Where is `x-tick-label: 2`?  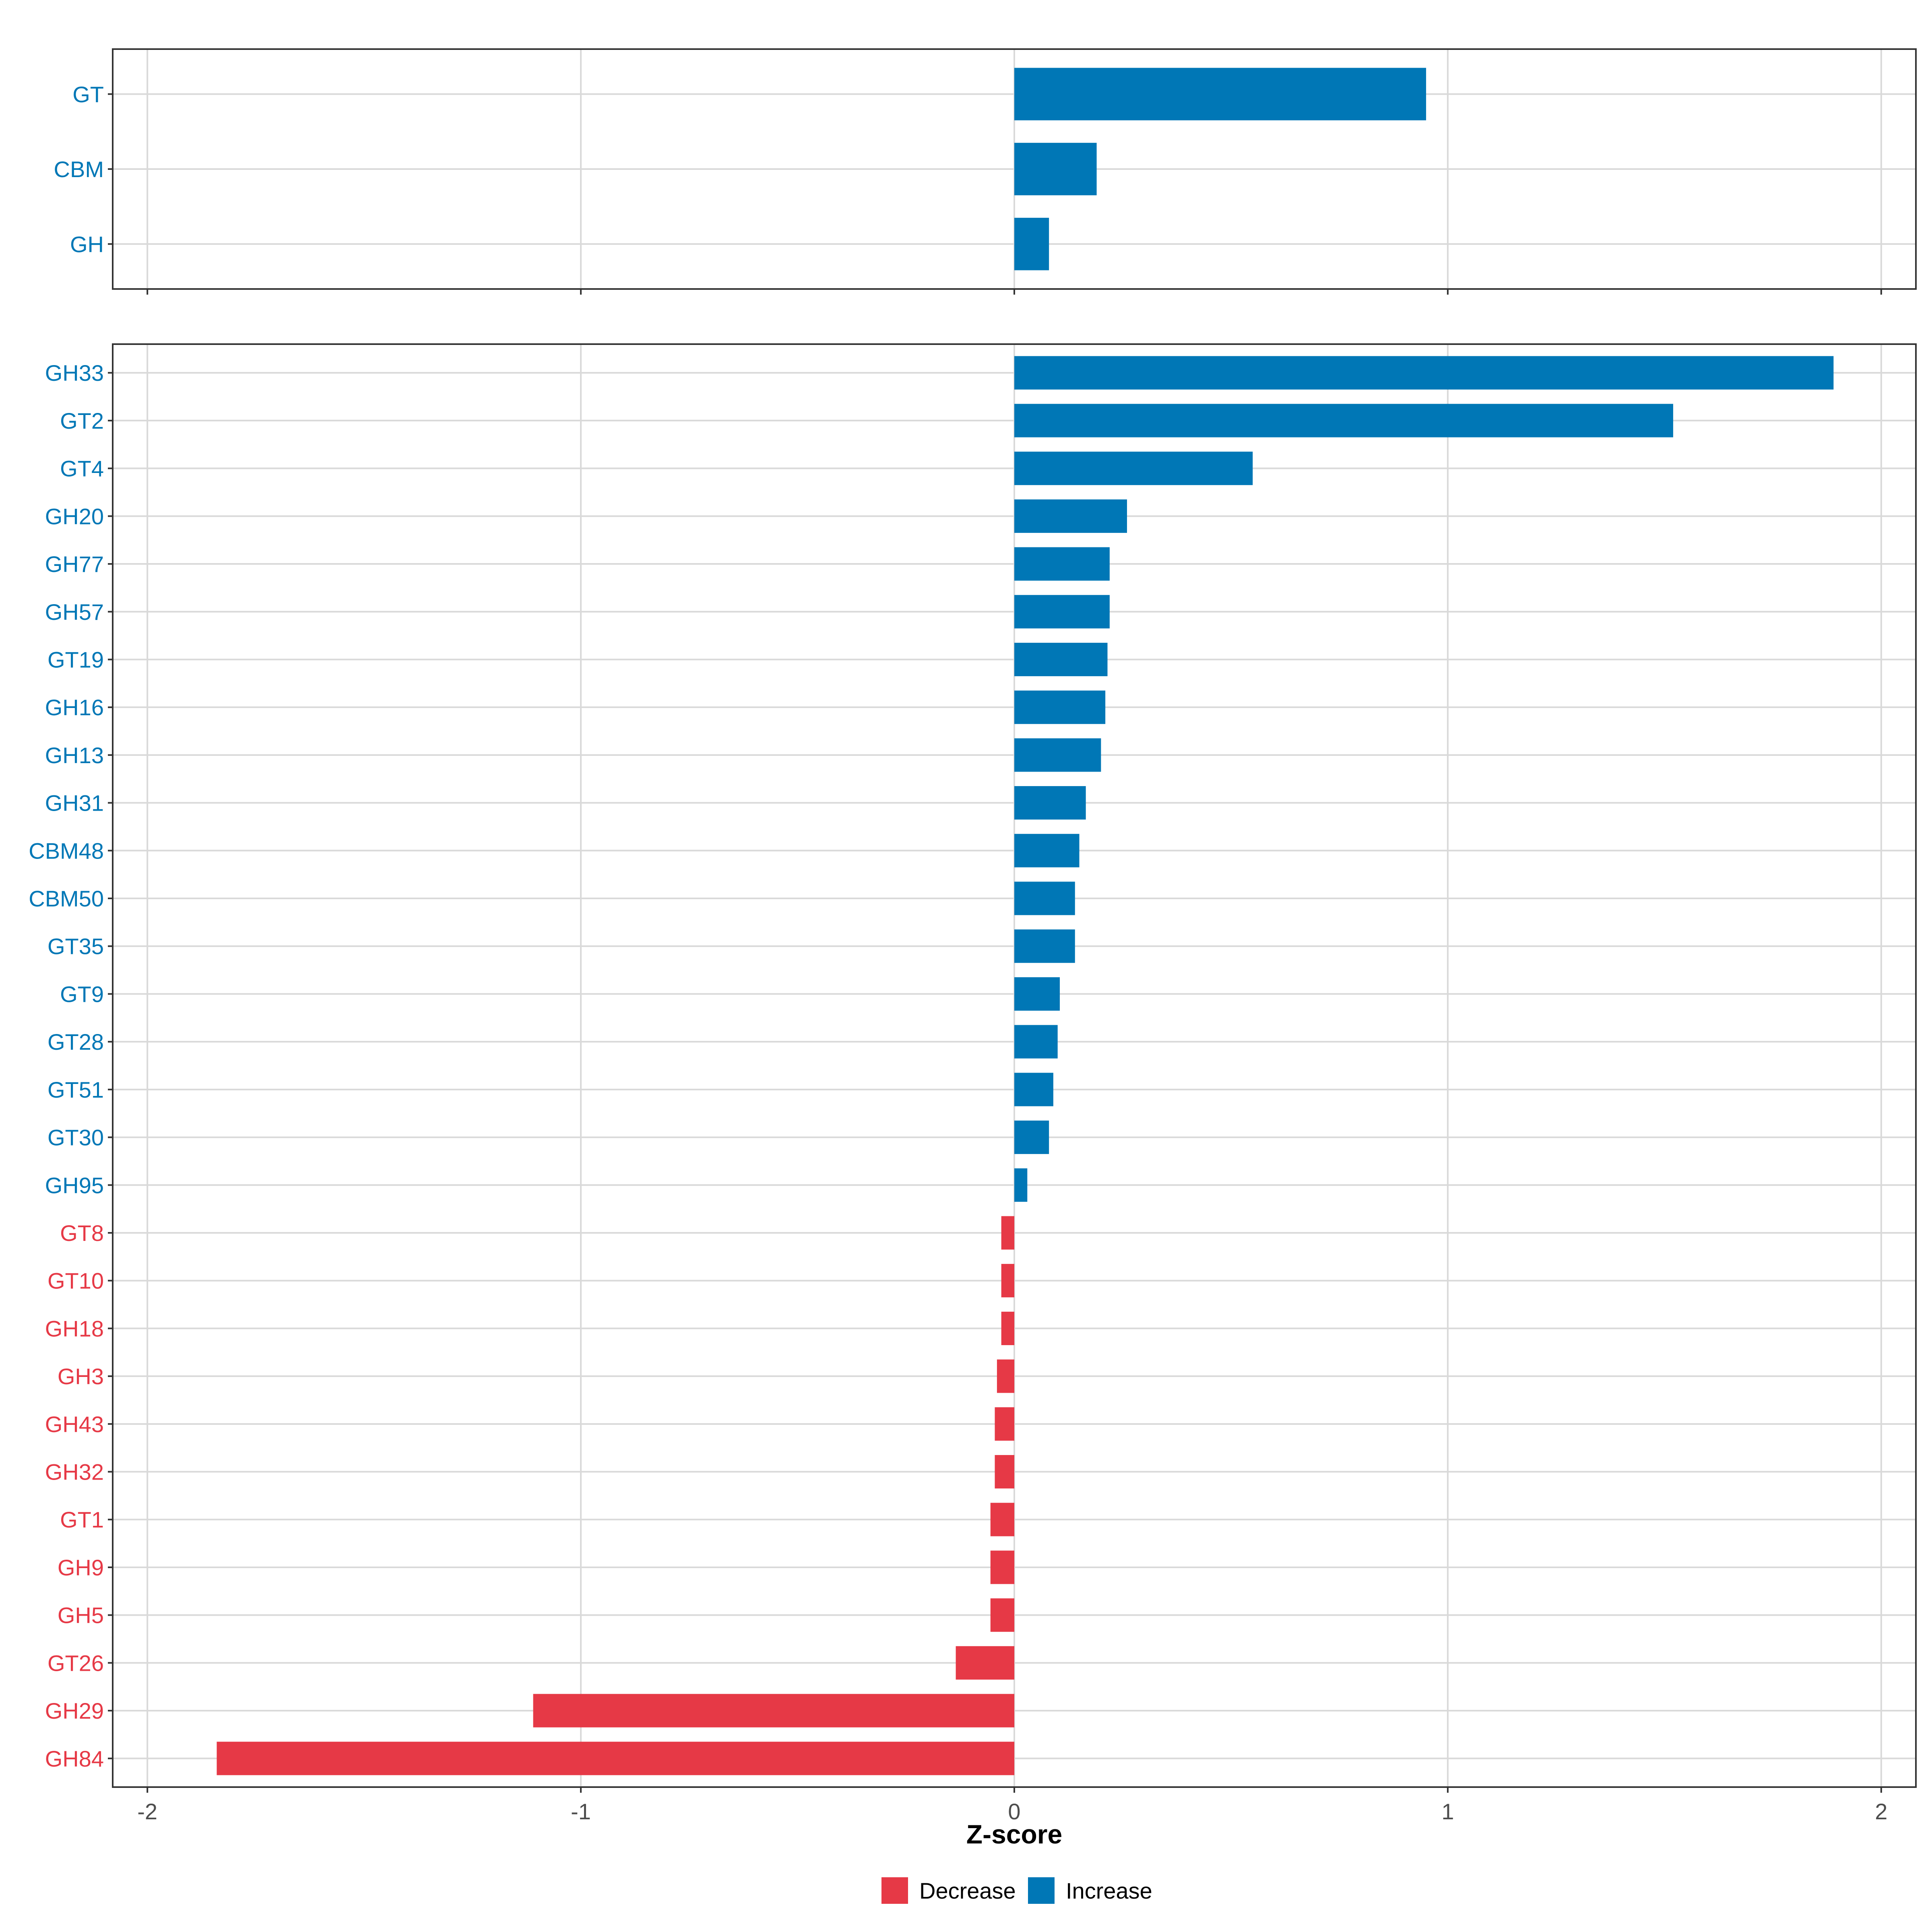
x-tick-label: 2 is located at coordinates (1881, 1811).